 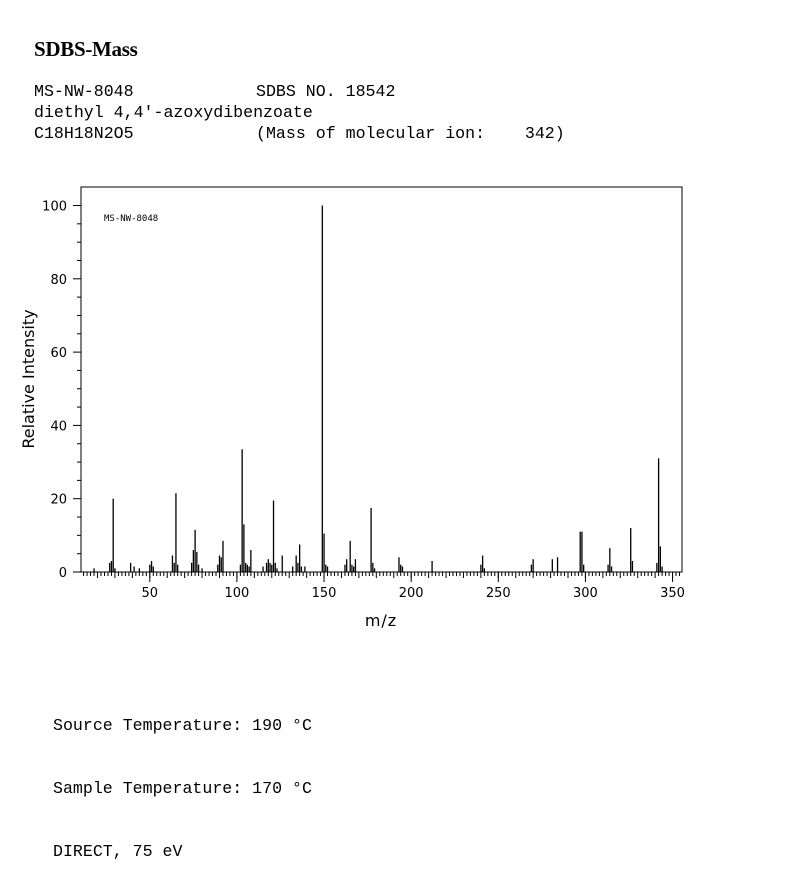 What do you see at coordinates (173, 112) in the screenshot?
I see `compound-name: diethyl 4,4'-azoxydibenzoate` at bounding box center [173, 112].